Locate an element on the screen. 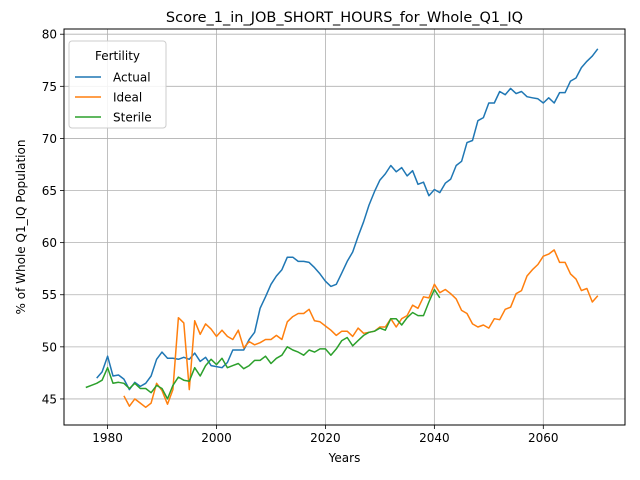 This screenshot has width=640, height=480. legend-label-sterile: Sterile is located at coordinates (132, 118).